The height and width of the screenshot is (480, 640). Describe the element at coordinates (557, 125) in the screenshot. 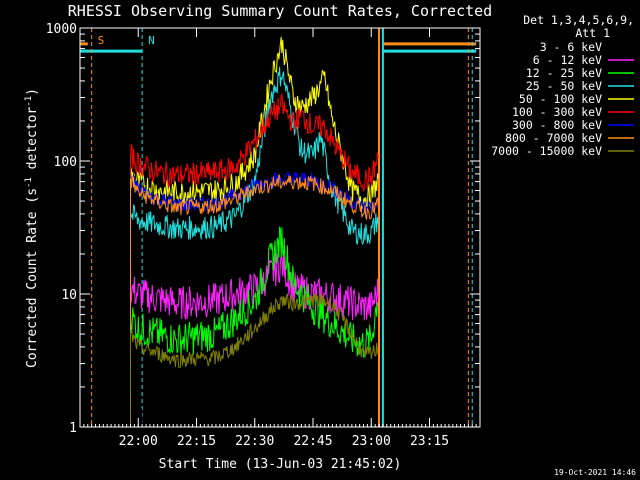

I see `legend-label: 300 - 800 keV` at that location.